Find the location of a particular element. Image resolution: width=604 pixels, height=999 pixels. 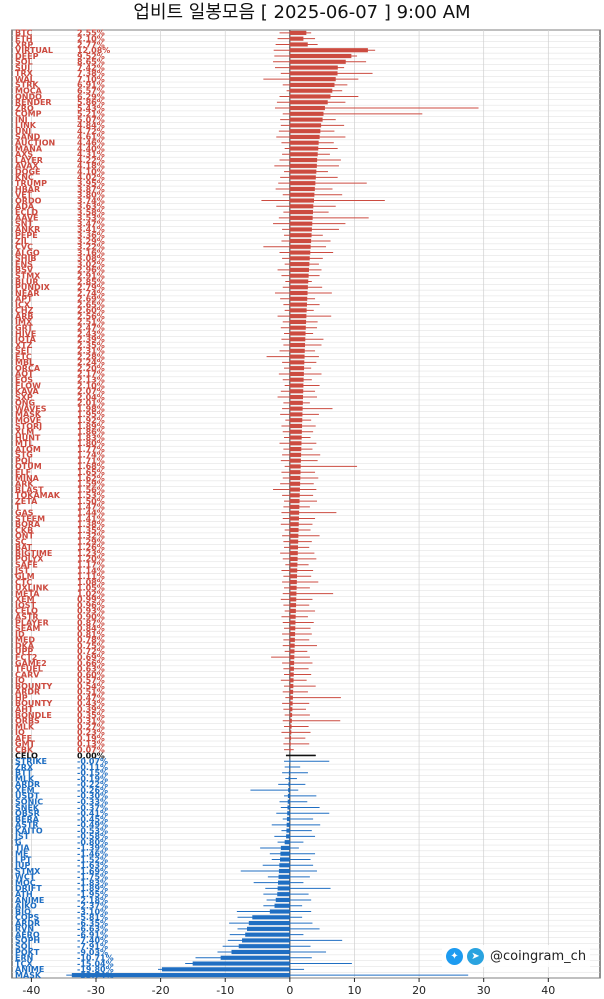

value-label: 3.22% is located at coordinates (91, 247).